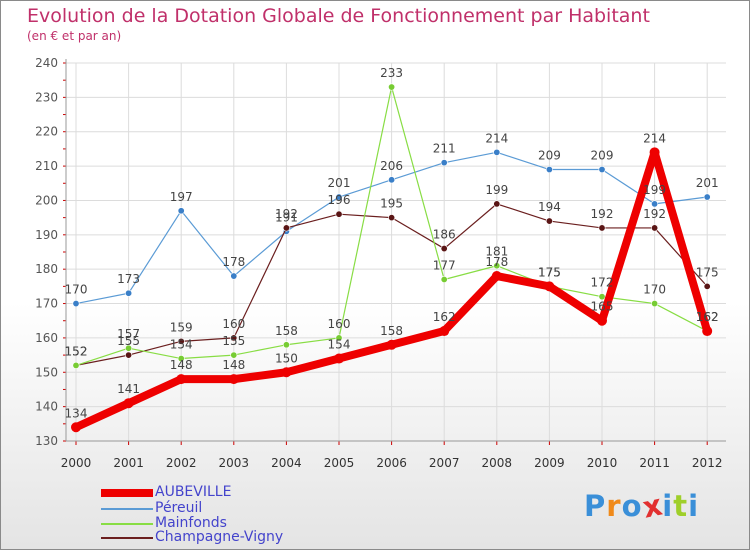 This screenshot has width=750, height=550. I want to click on data-label-champagne-vigny: 186, so click(444, 235).